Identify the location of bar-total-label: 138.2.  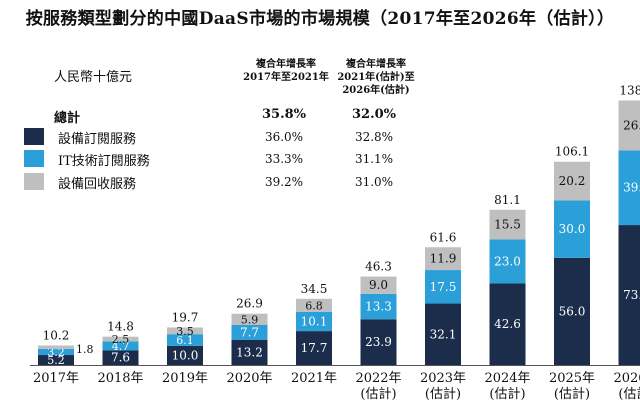
(629, 90).